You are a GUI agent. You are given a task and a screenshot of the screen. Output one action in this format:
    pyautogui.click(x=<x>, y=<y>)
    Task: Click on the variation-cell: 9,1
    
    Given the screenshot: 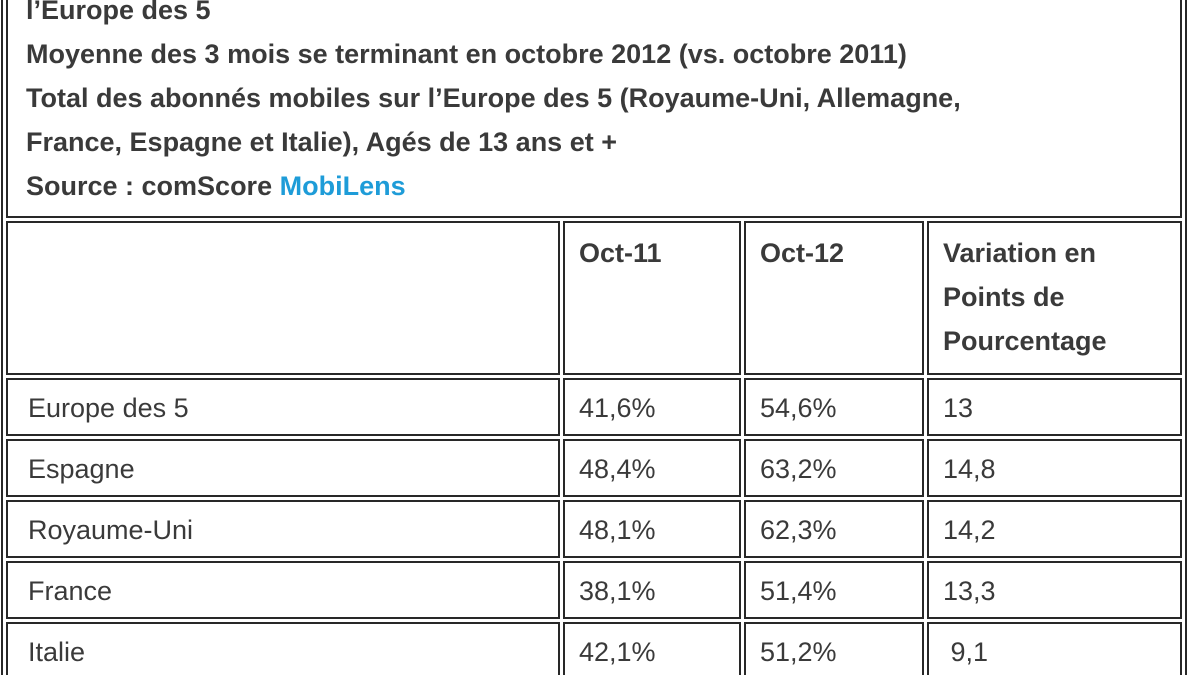 What is the action you would take?
    pyautogui.click(x=1055, y=648)
    